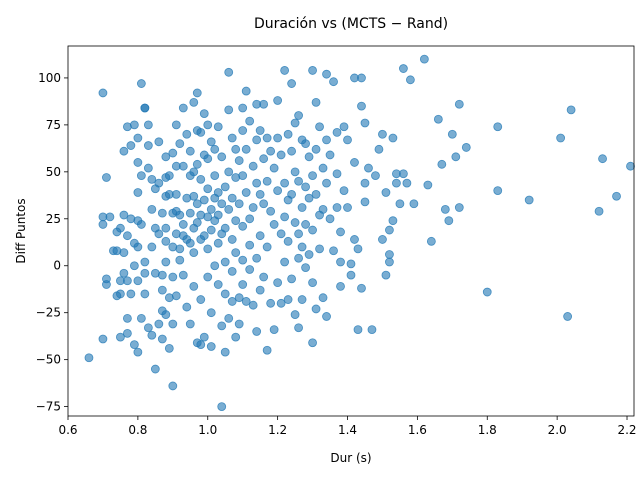 Image resolution: width=640 pixels, height=484 pixels. I want to click on y-tick-label: 0, so click(57, 266).